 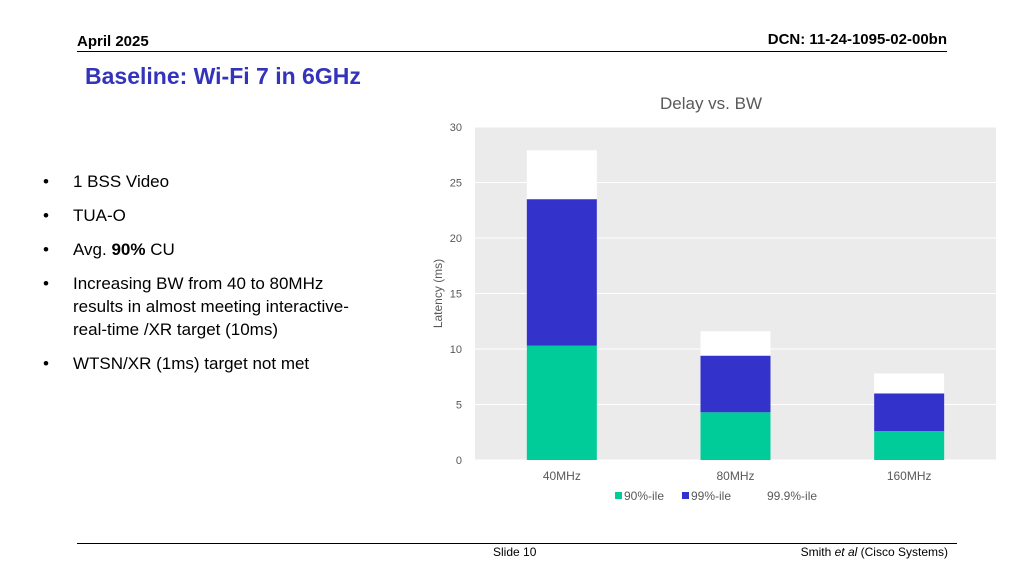 I want to click on bullet-item: • Avg. 90% CU, so click(x=200, y=249).